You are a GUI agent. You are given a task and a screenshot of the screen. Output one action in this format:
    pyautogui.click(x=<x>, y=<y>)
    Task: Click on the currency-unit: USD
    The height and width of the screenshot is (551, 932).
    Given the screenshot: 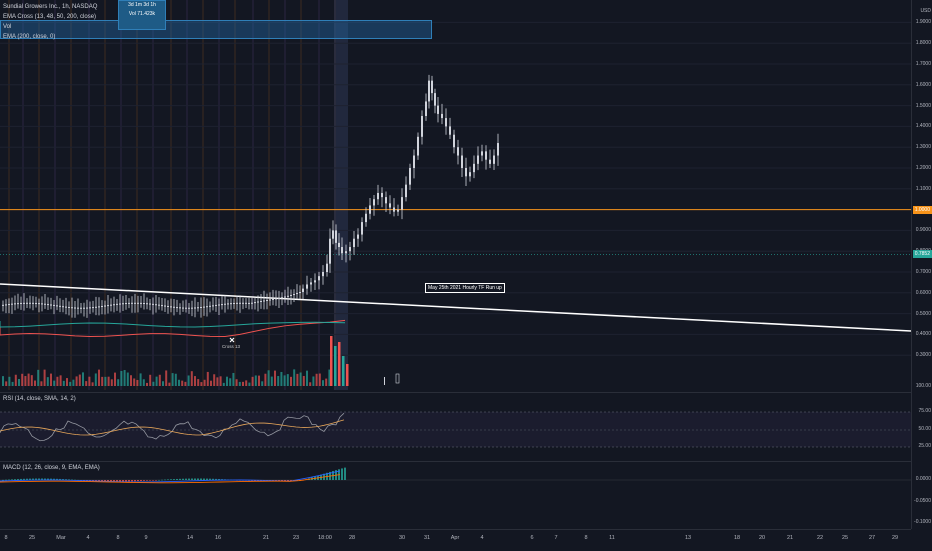 What is the action you would take?
    pyautogui.click(x=925, y=11)
    